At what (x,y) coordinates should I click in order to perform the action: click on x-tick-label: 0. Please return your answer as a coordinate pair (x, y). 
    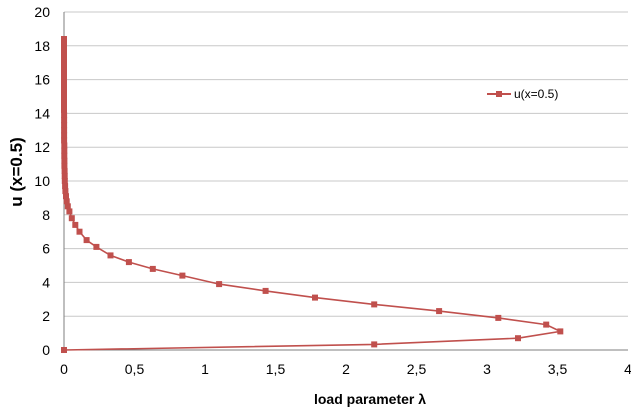
    Looking at the image, I should click on (64, 369).